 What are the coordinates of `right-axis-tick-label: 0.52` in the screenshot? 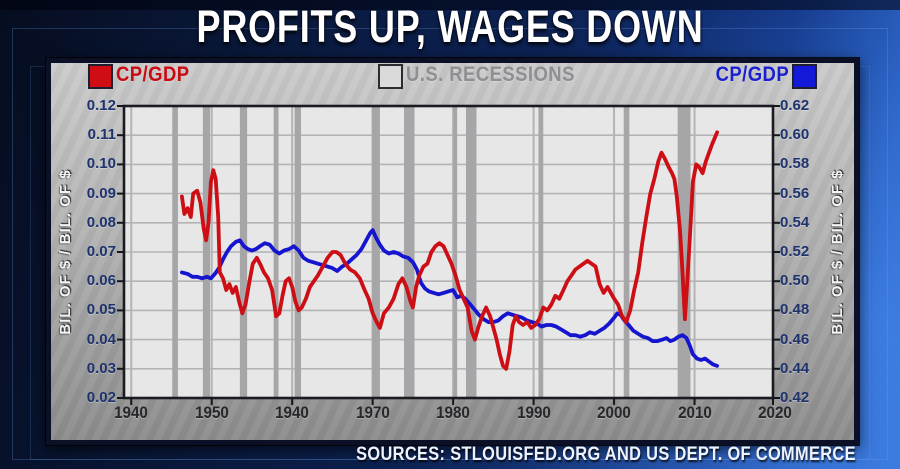 It's located at (795, 251).